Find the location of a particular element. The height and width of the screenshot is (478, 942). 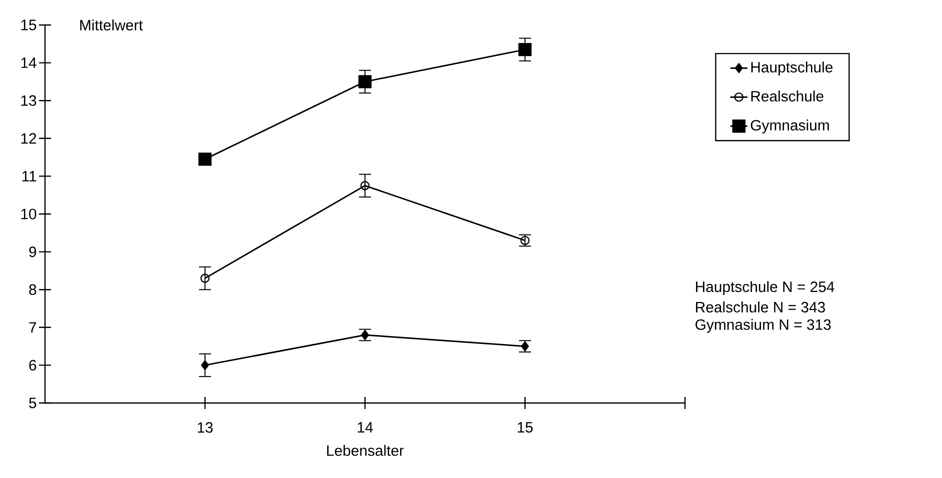

text: Realschule N = 343 is located at coordinates (760, 307).